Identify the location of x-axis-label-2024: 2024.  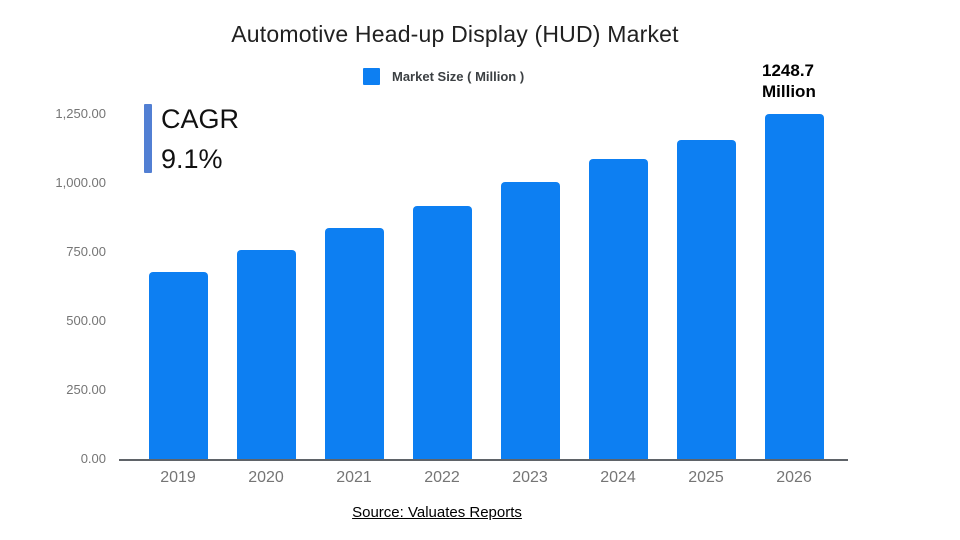
(618, 477).